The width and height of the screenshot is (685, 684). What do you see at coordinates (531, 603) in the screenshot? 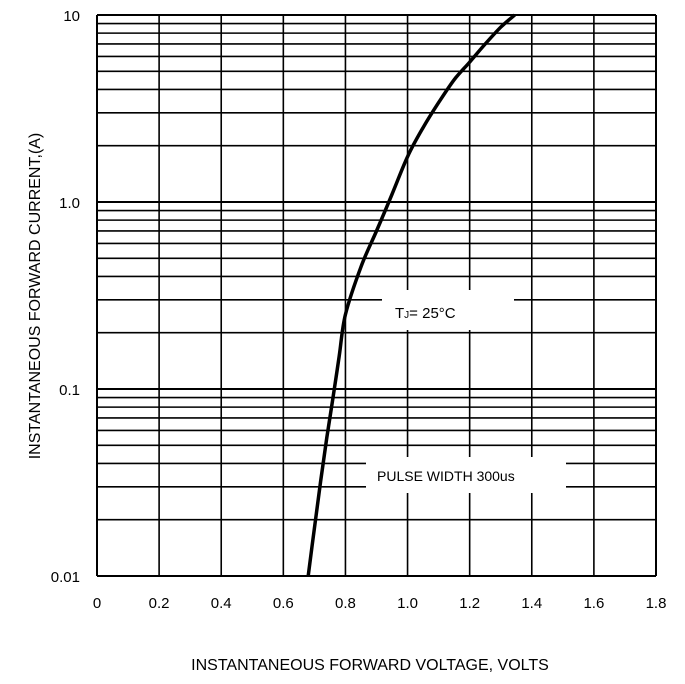
I see `x-tick-label: 1.4` at bounding box center [531, 603].